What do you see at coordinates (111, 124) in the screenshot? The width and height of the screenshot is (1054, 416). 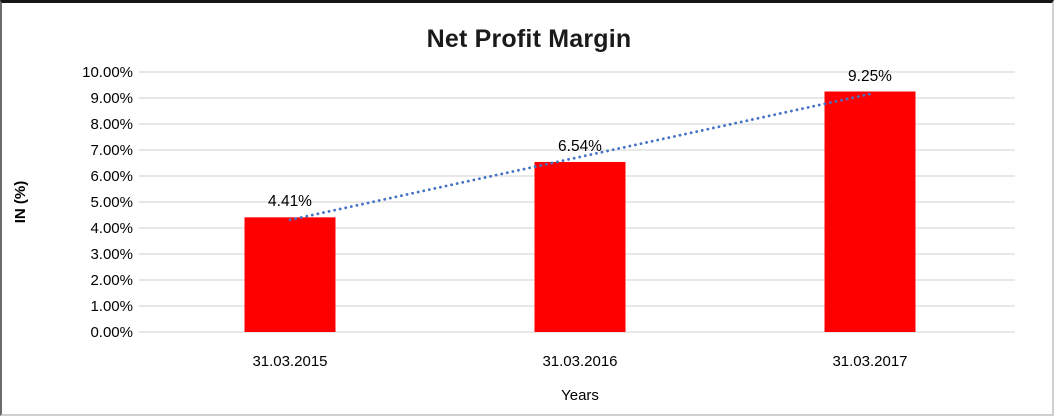 I see `y-tick-label: 8.00%` at bounding box center [111, 124].